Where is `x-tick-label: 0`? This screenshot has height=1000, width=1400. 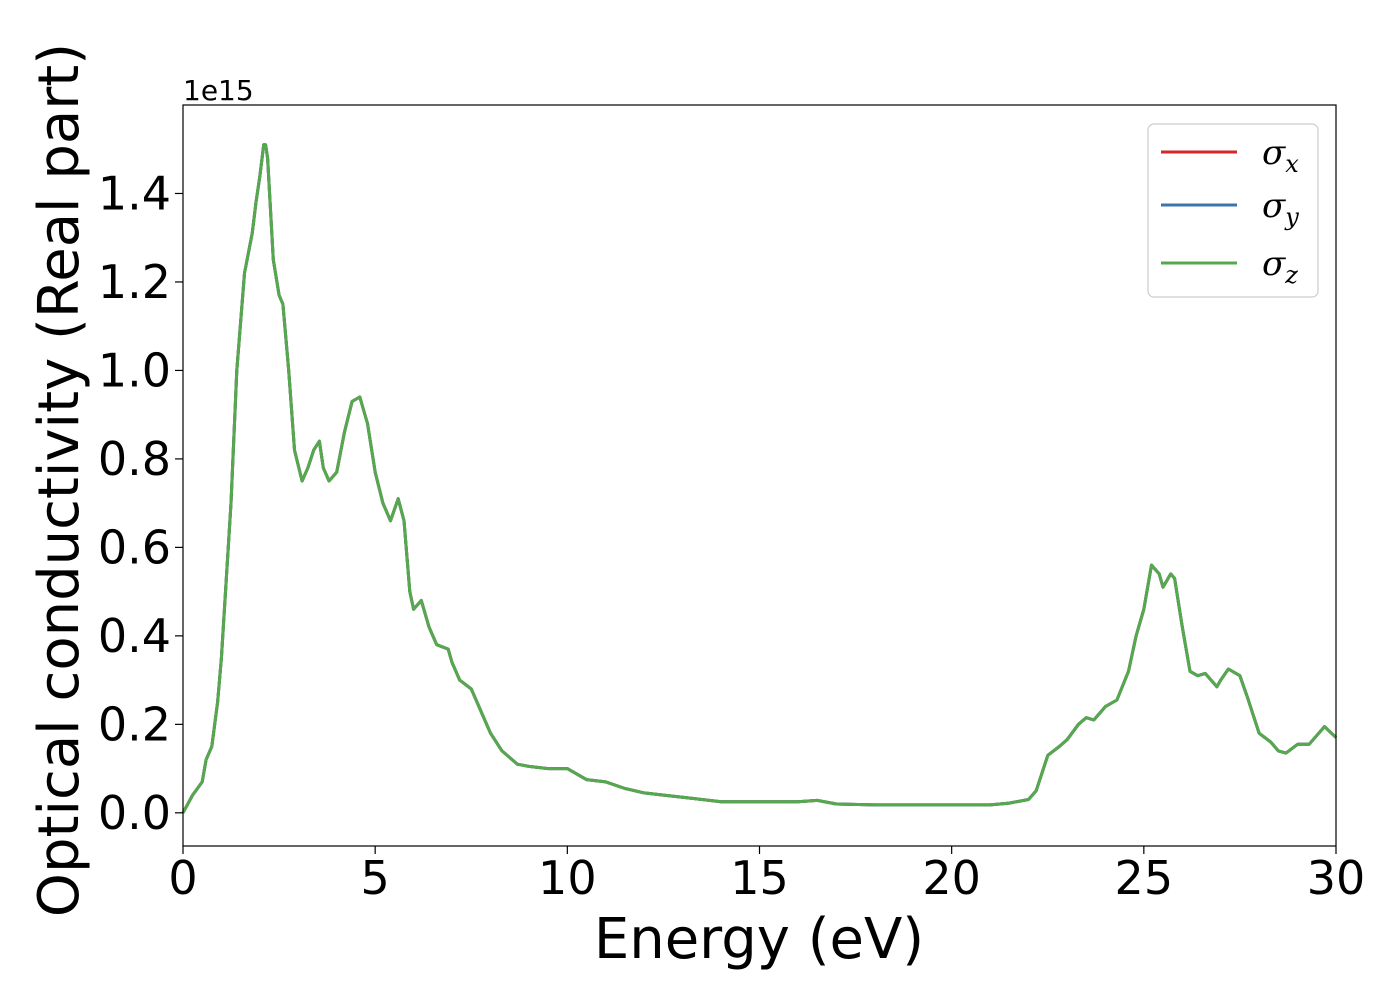 x-tick-label: 0 is located at coordinates (182, 878).